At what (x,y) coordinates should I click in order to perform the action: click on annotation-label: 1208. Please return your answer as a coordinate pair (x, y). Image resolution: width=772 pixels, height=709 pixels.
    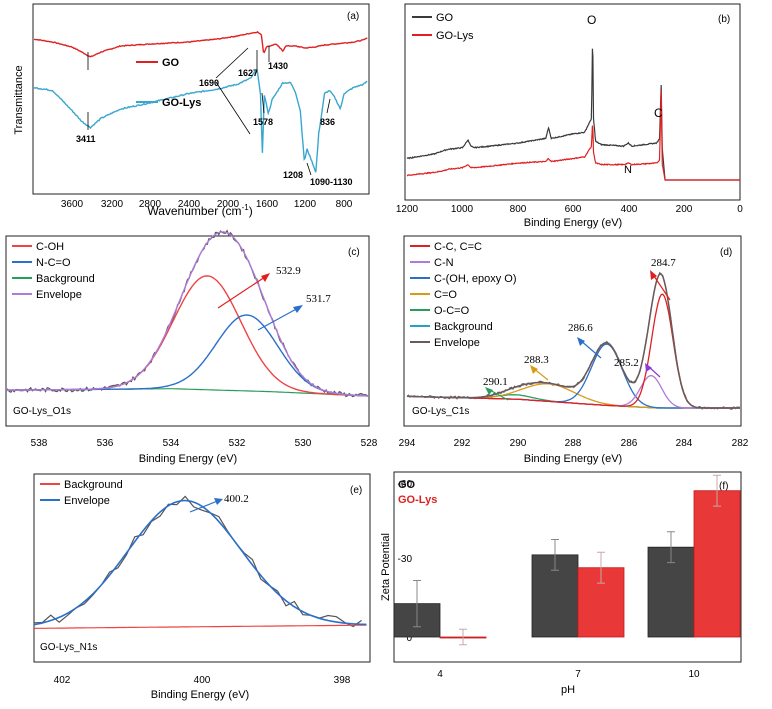
    Looking at the image, I should click on (293, 175).